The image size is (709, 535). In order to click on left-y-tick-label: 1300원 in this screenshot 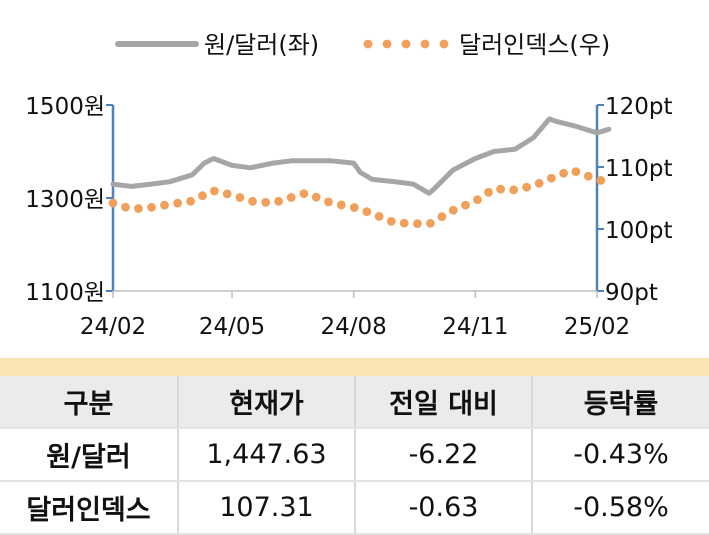, I will do `click(65, 200)`.